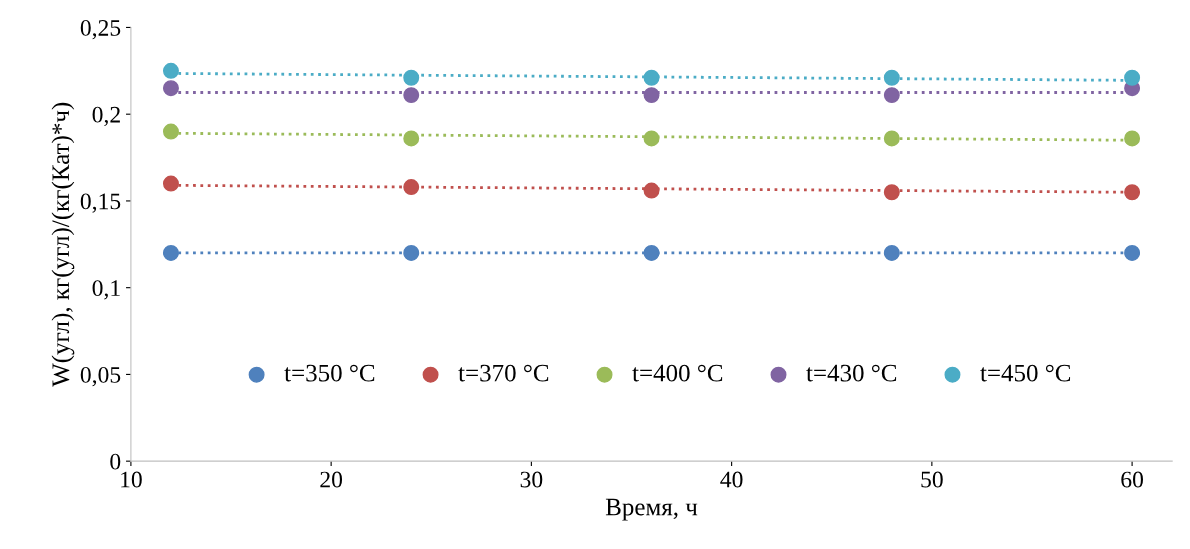 Image resolution: width=1190 pixels, height=549 pixels. I want to click on y-tick-label: 0,1, so click(106, 290).